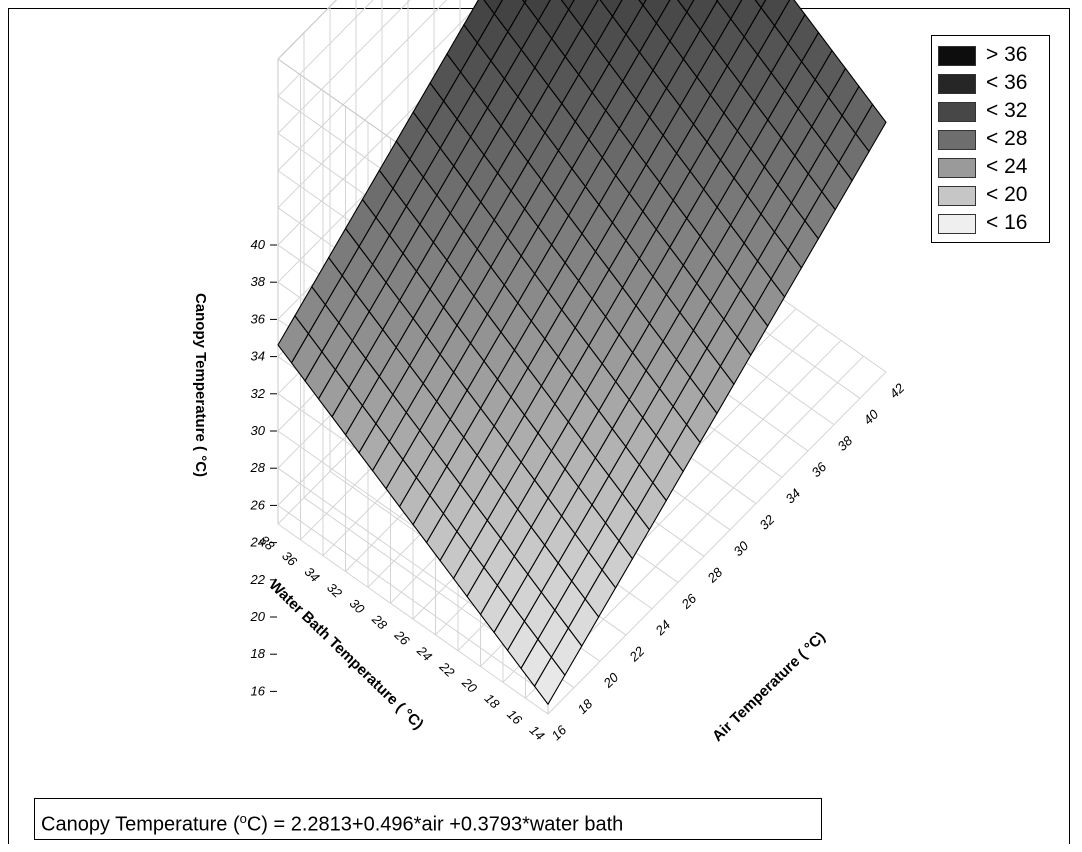 This screenshot has height=852, width=1082. I want to click on z-tick-label: 38, so click(258, 281).